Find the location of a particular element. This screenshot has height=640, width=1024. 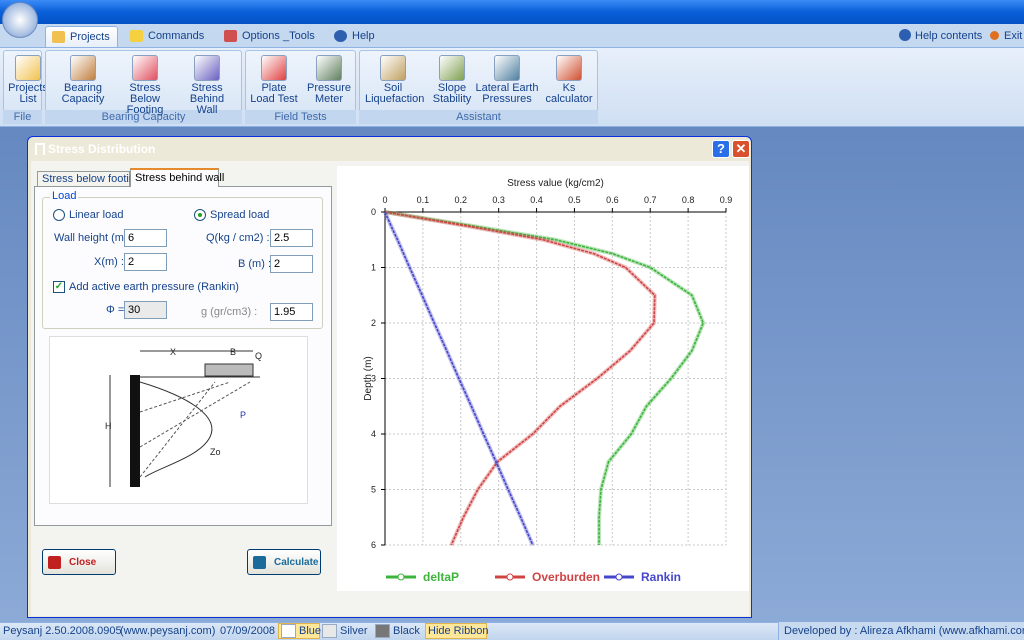

linear-load-label: Linear load is located at coordinates (96, 215).